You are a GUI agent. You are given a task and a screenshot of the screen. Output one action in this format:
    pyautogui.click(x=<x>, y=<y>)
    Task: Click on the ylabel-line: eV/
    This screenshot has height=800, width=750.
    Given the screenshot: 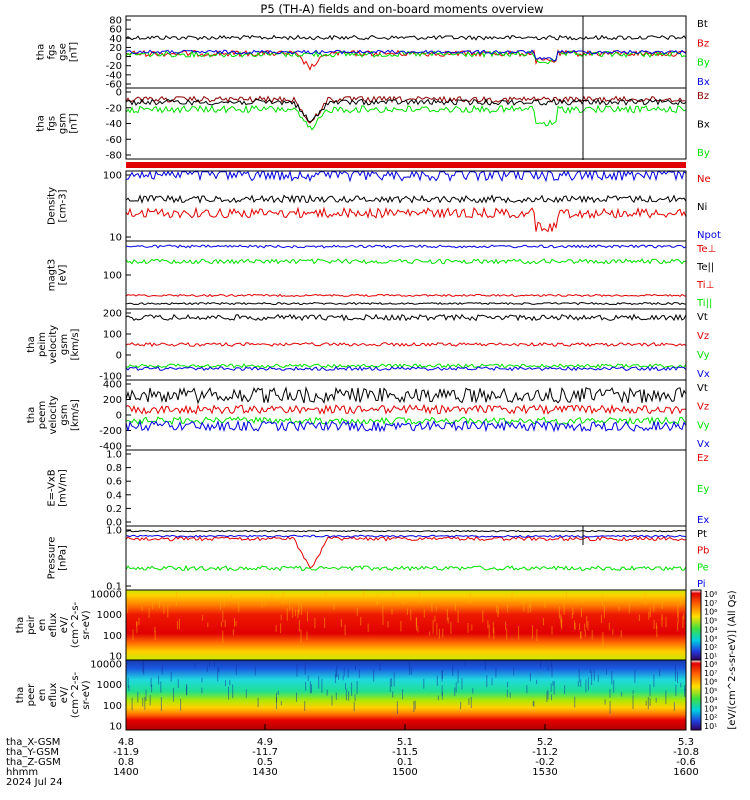 What is the action you would take?
    pyautogui.click(x=64, y=694)
    